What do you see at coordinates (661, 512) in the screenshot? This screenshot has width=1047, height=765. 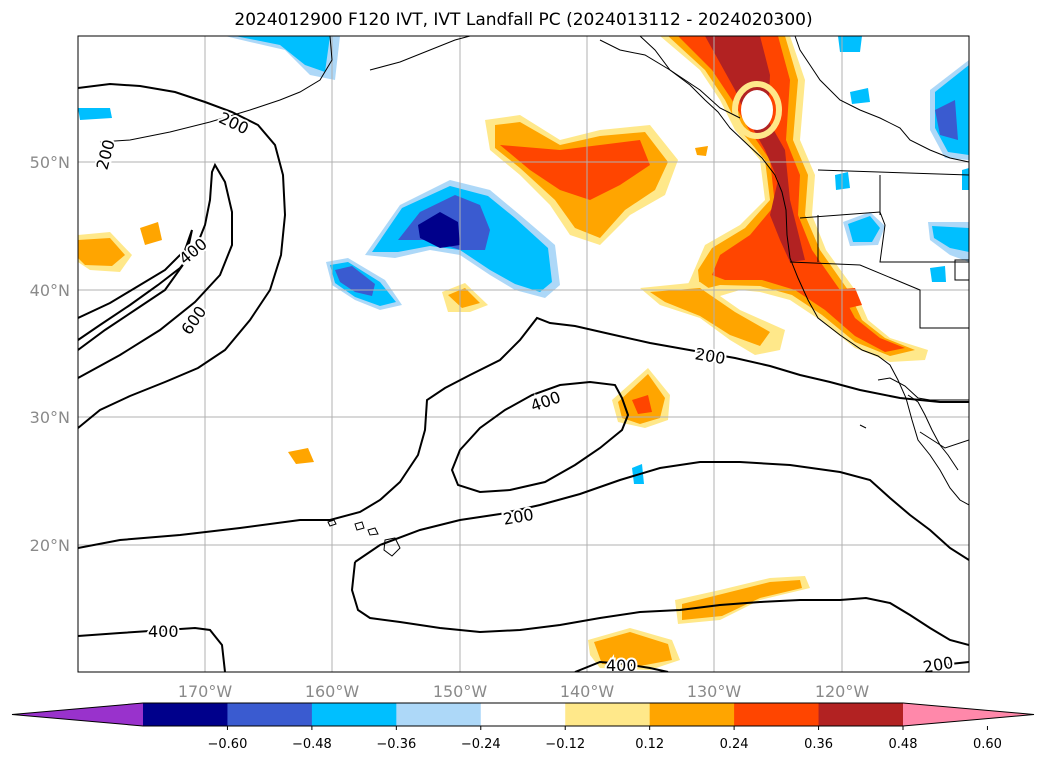 I see `contour-200-south` at bounding box center [661, 512].